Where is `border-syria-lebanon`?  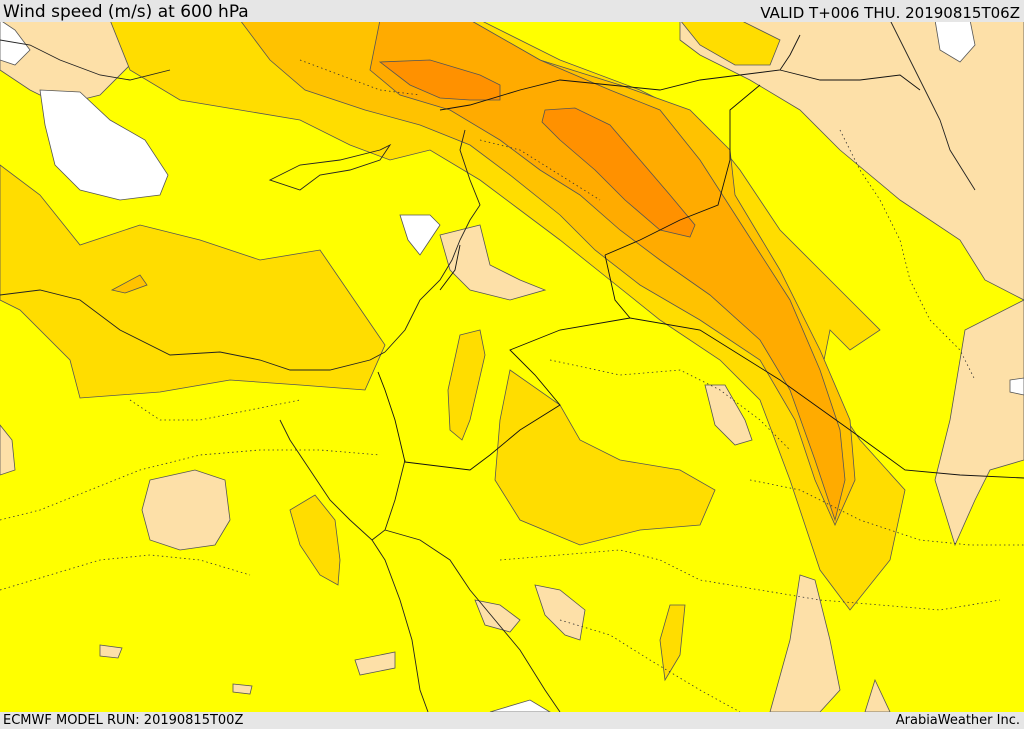 border-syria-lebanon is located at coordinates (450, 267).